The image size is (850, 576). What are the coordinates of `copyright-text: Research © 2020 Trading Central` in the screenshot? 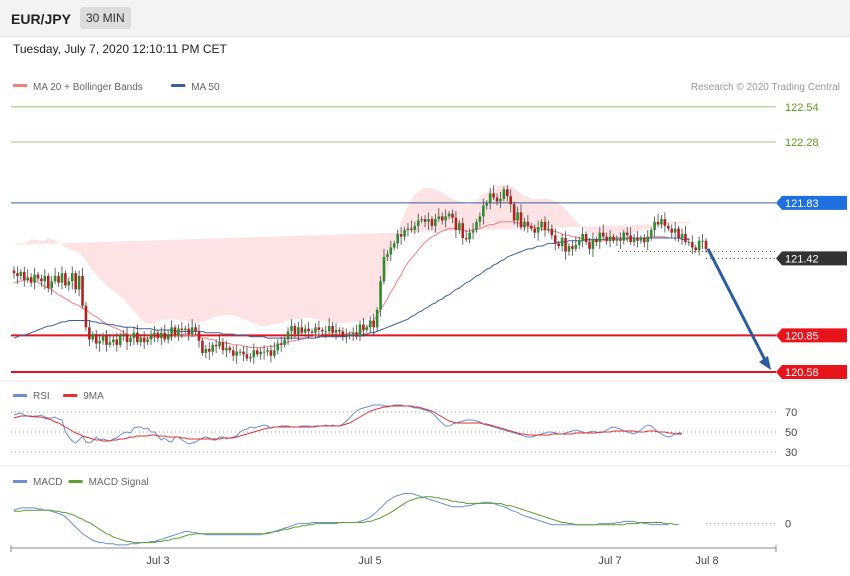 It's located at (765, 87).